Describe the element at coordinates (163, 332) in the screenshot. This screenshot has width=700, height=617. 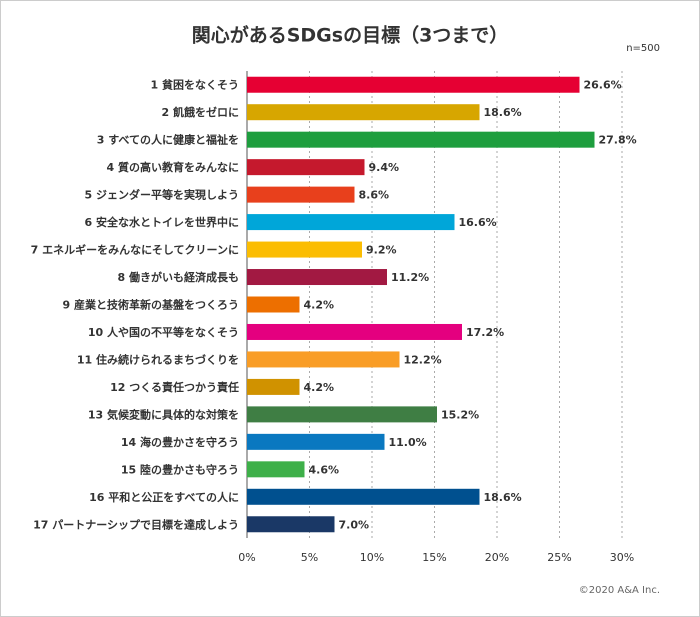
I see `y-tick-label: 10 人や国の不平等をなくそう` at that location.